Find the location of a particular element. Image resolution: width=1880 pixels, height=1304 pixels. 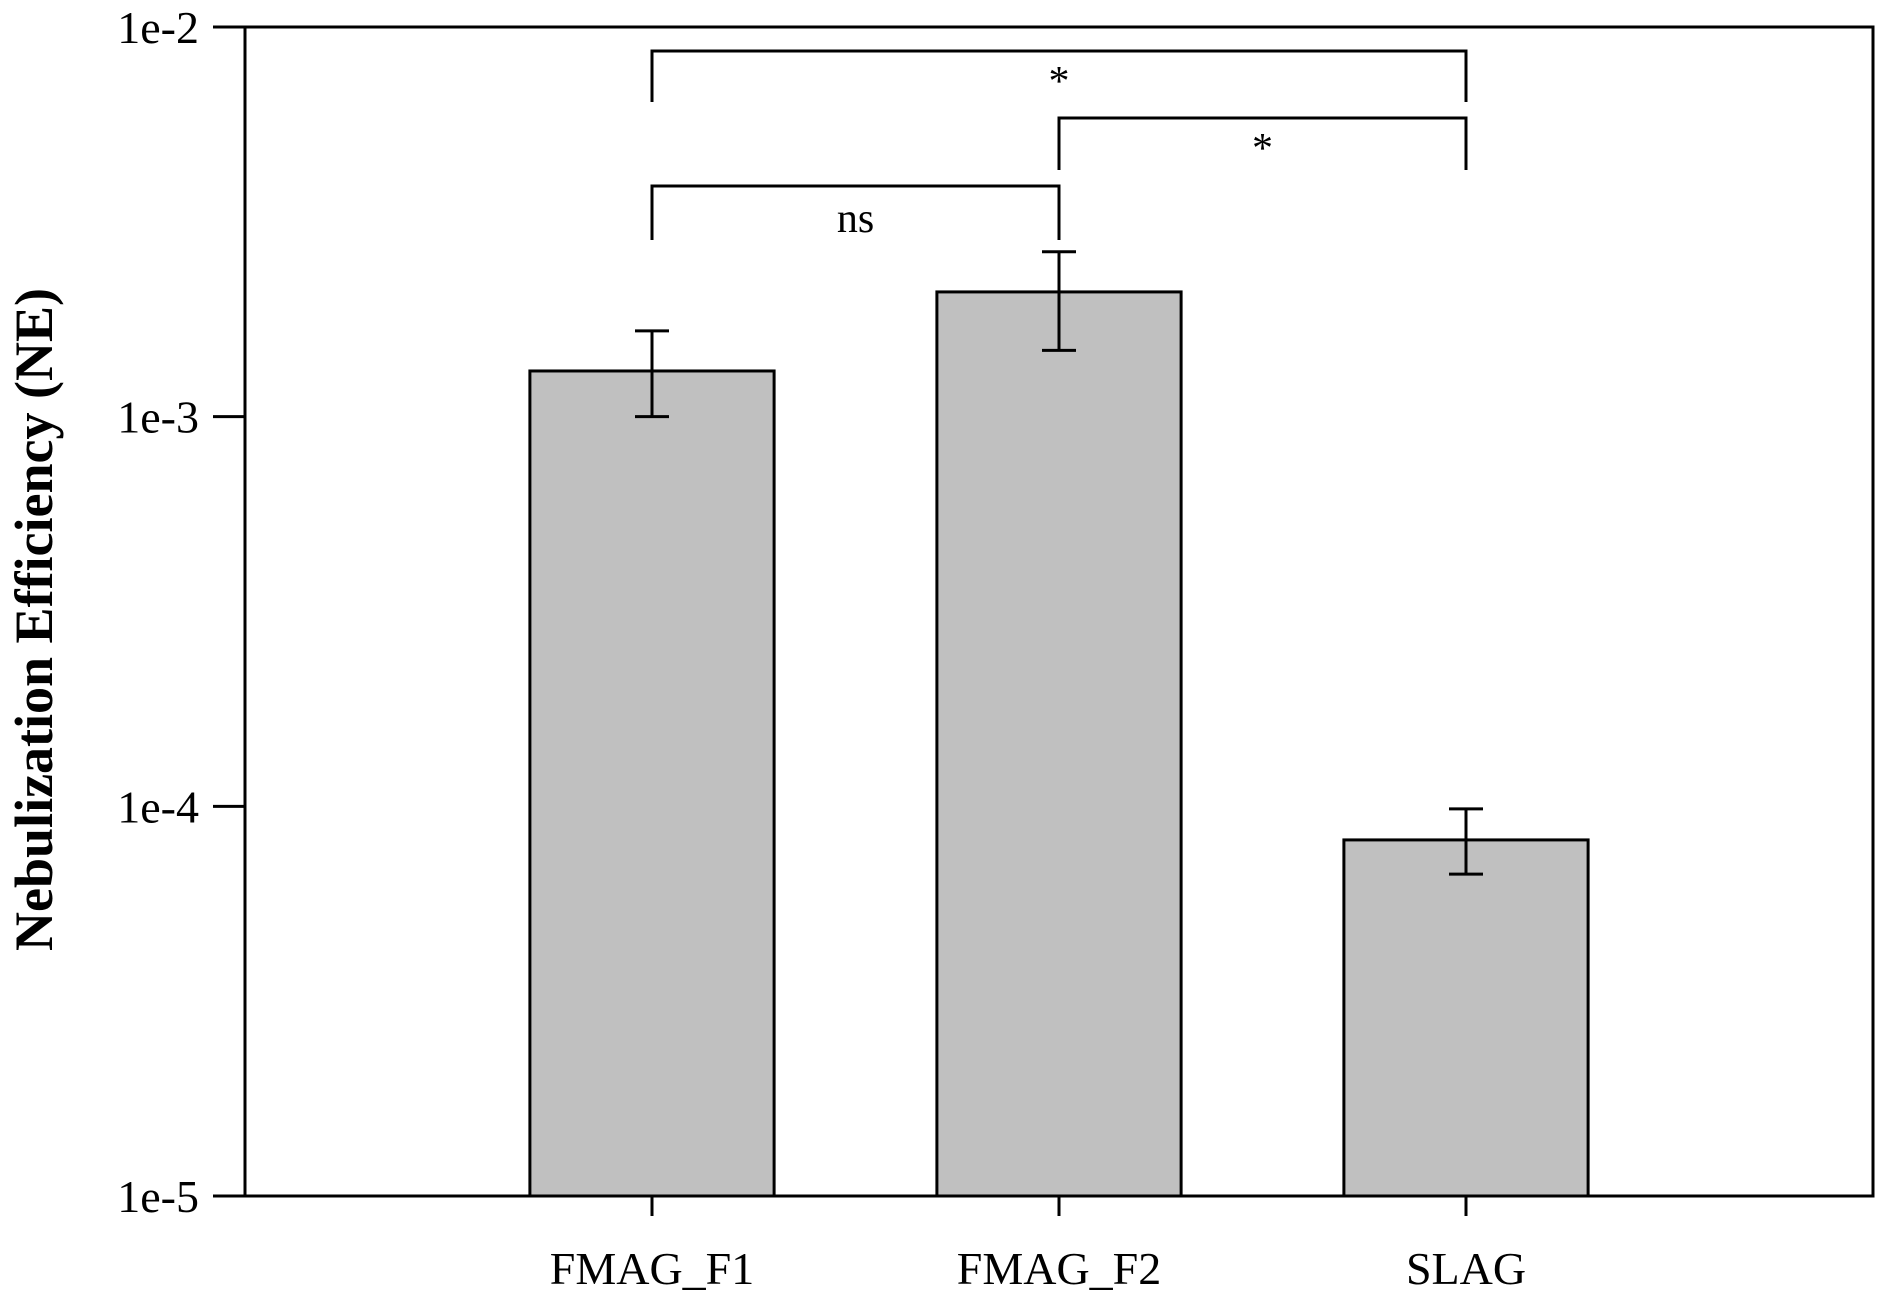

x-tick-label: SLAG is located at coordinates (1466, 1268).